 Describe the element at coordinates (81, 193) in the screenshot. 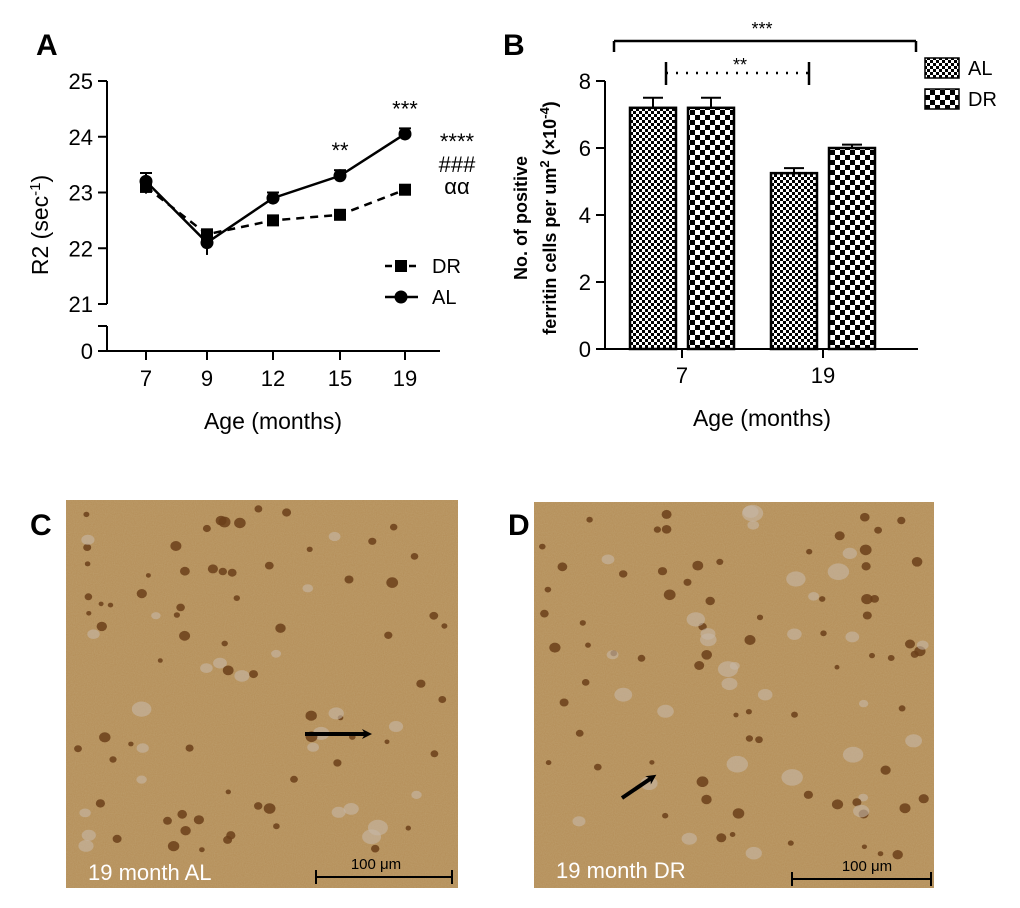

I see `panel-a-y-tick-label-23: 23` at that location.